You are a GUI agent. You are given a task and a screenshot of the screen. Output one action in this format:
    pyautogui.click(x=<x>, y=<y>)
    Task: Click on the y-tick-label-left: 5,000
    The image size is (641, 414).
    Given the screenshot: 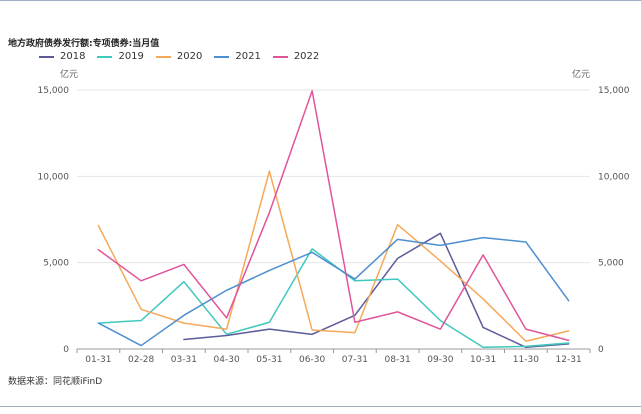 What is the action you would take?
    pyautogui.click(x=56, y=264)
    